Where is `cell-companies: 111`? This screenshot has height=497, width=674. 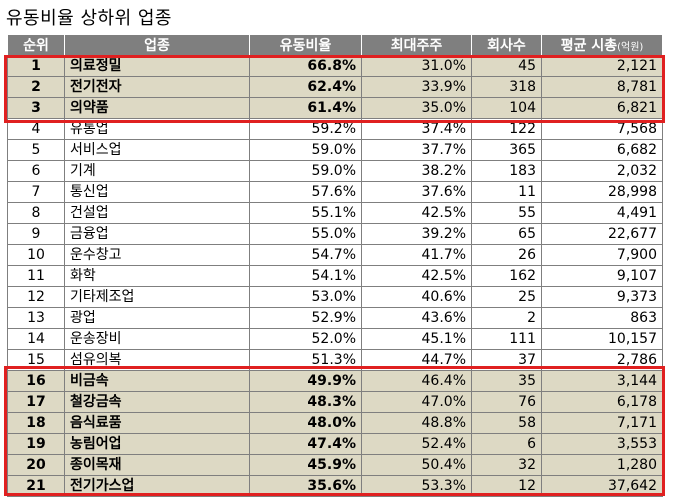 cell-companies: 111 is located at coordinates (506, 339).